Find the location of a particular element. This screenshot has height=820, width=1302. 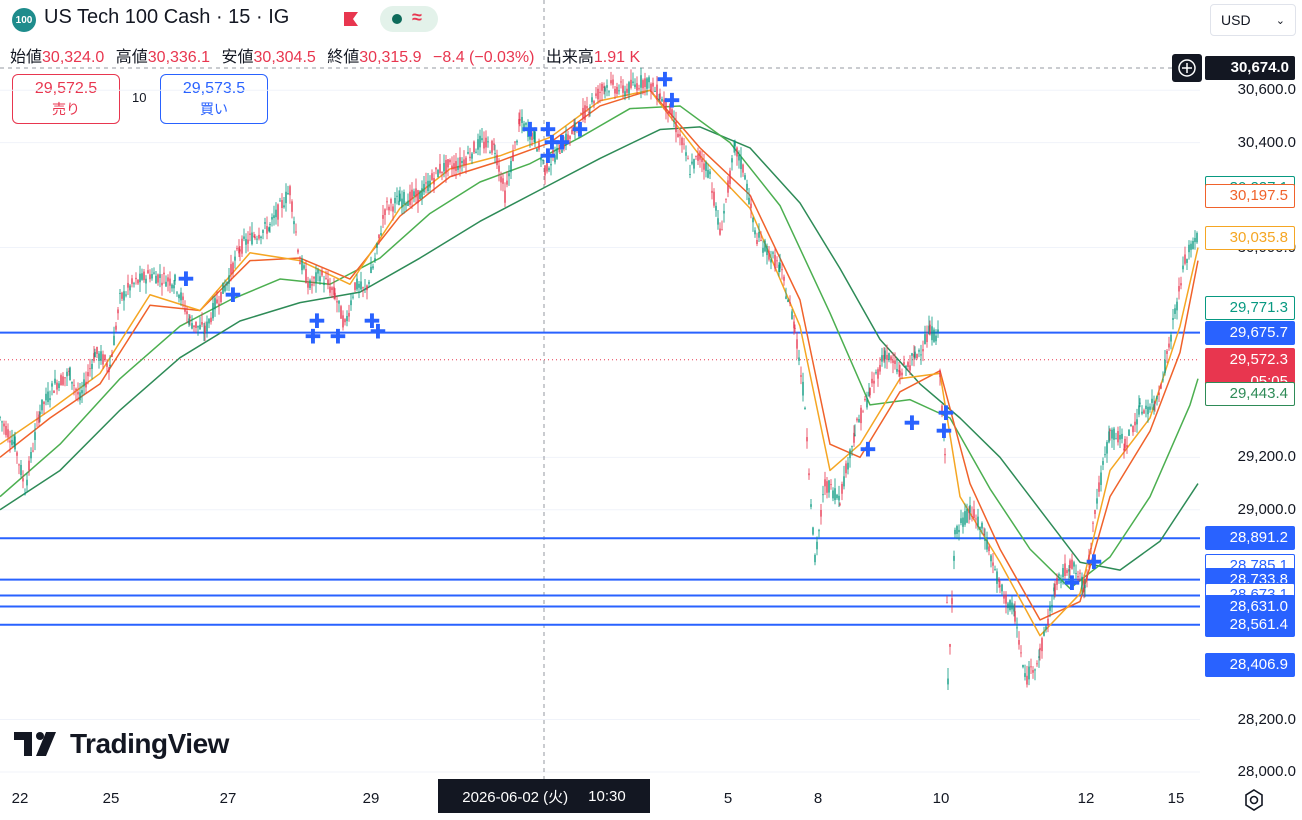

tradingview-logo: TradingView is located at coordinates (121, 744).